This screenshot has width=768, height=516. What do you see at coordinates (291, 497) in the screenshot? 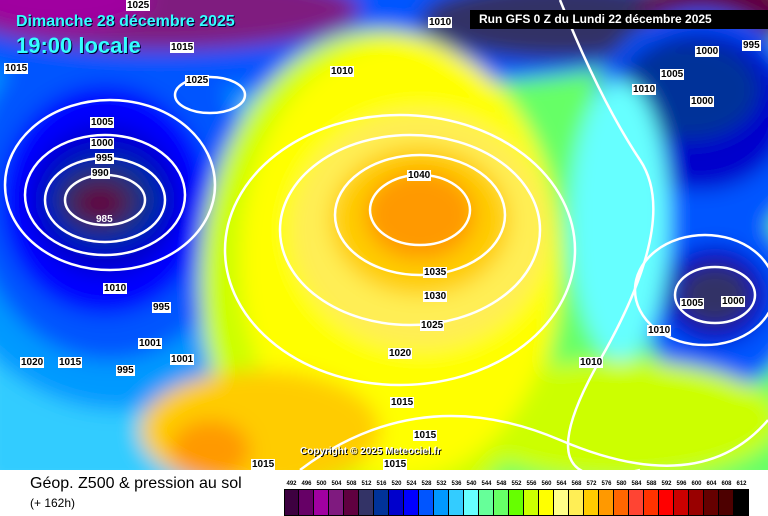
I see `legend-swatch: 492` at bounding box center [291, 497].